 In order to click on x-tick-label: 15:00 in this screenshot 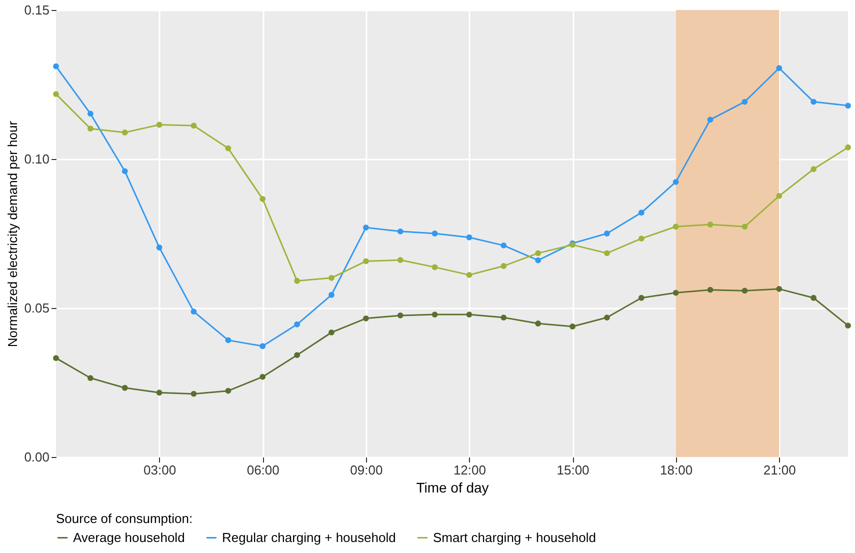, I will do `click(573, 470)`.